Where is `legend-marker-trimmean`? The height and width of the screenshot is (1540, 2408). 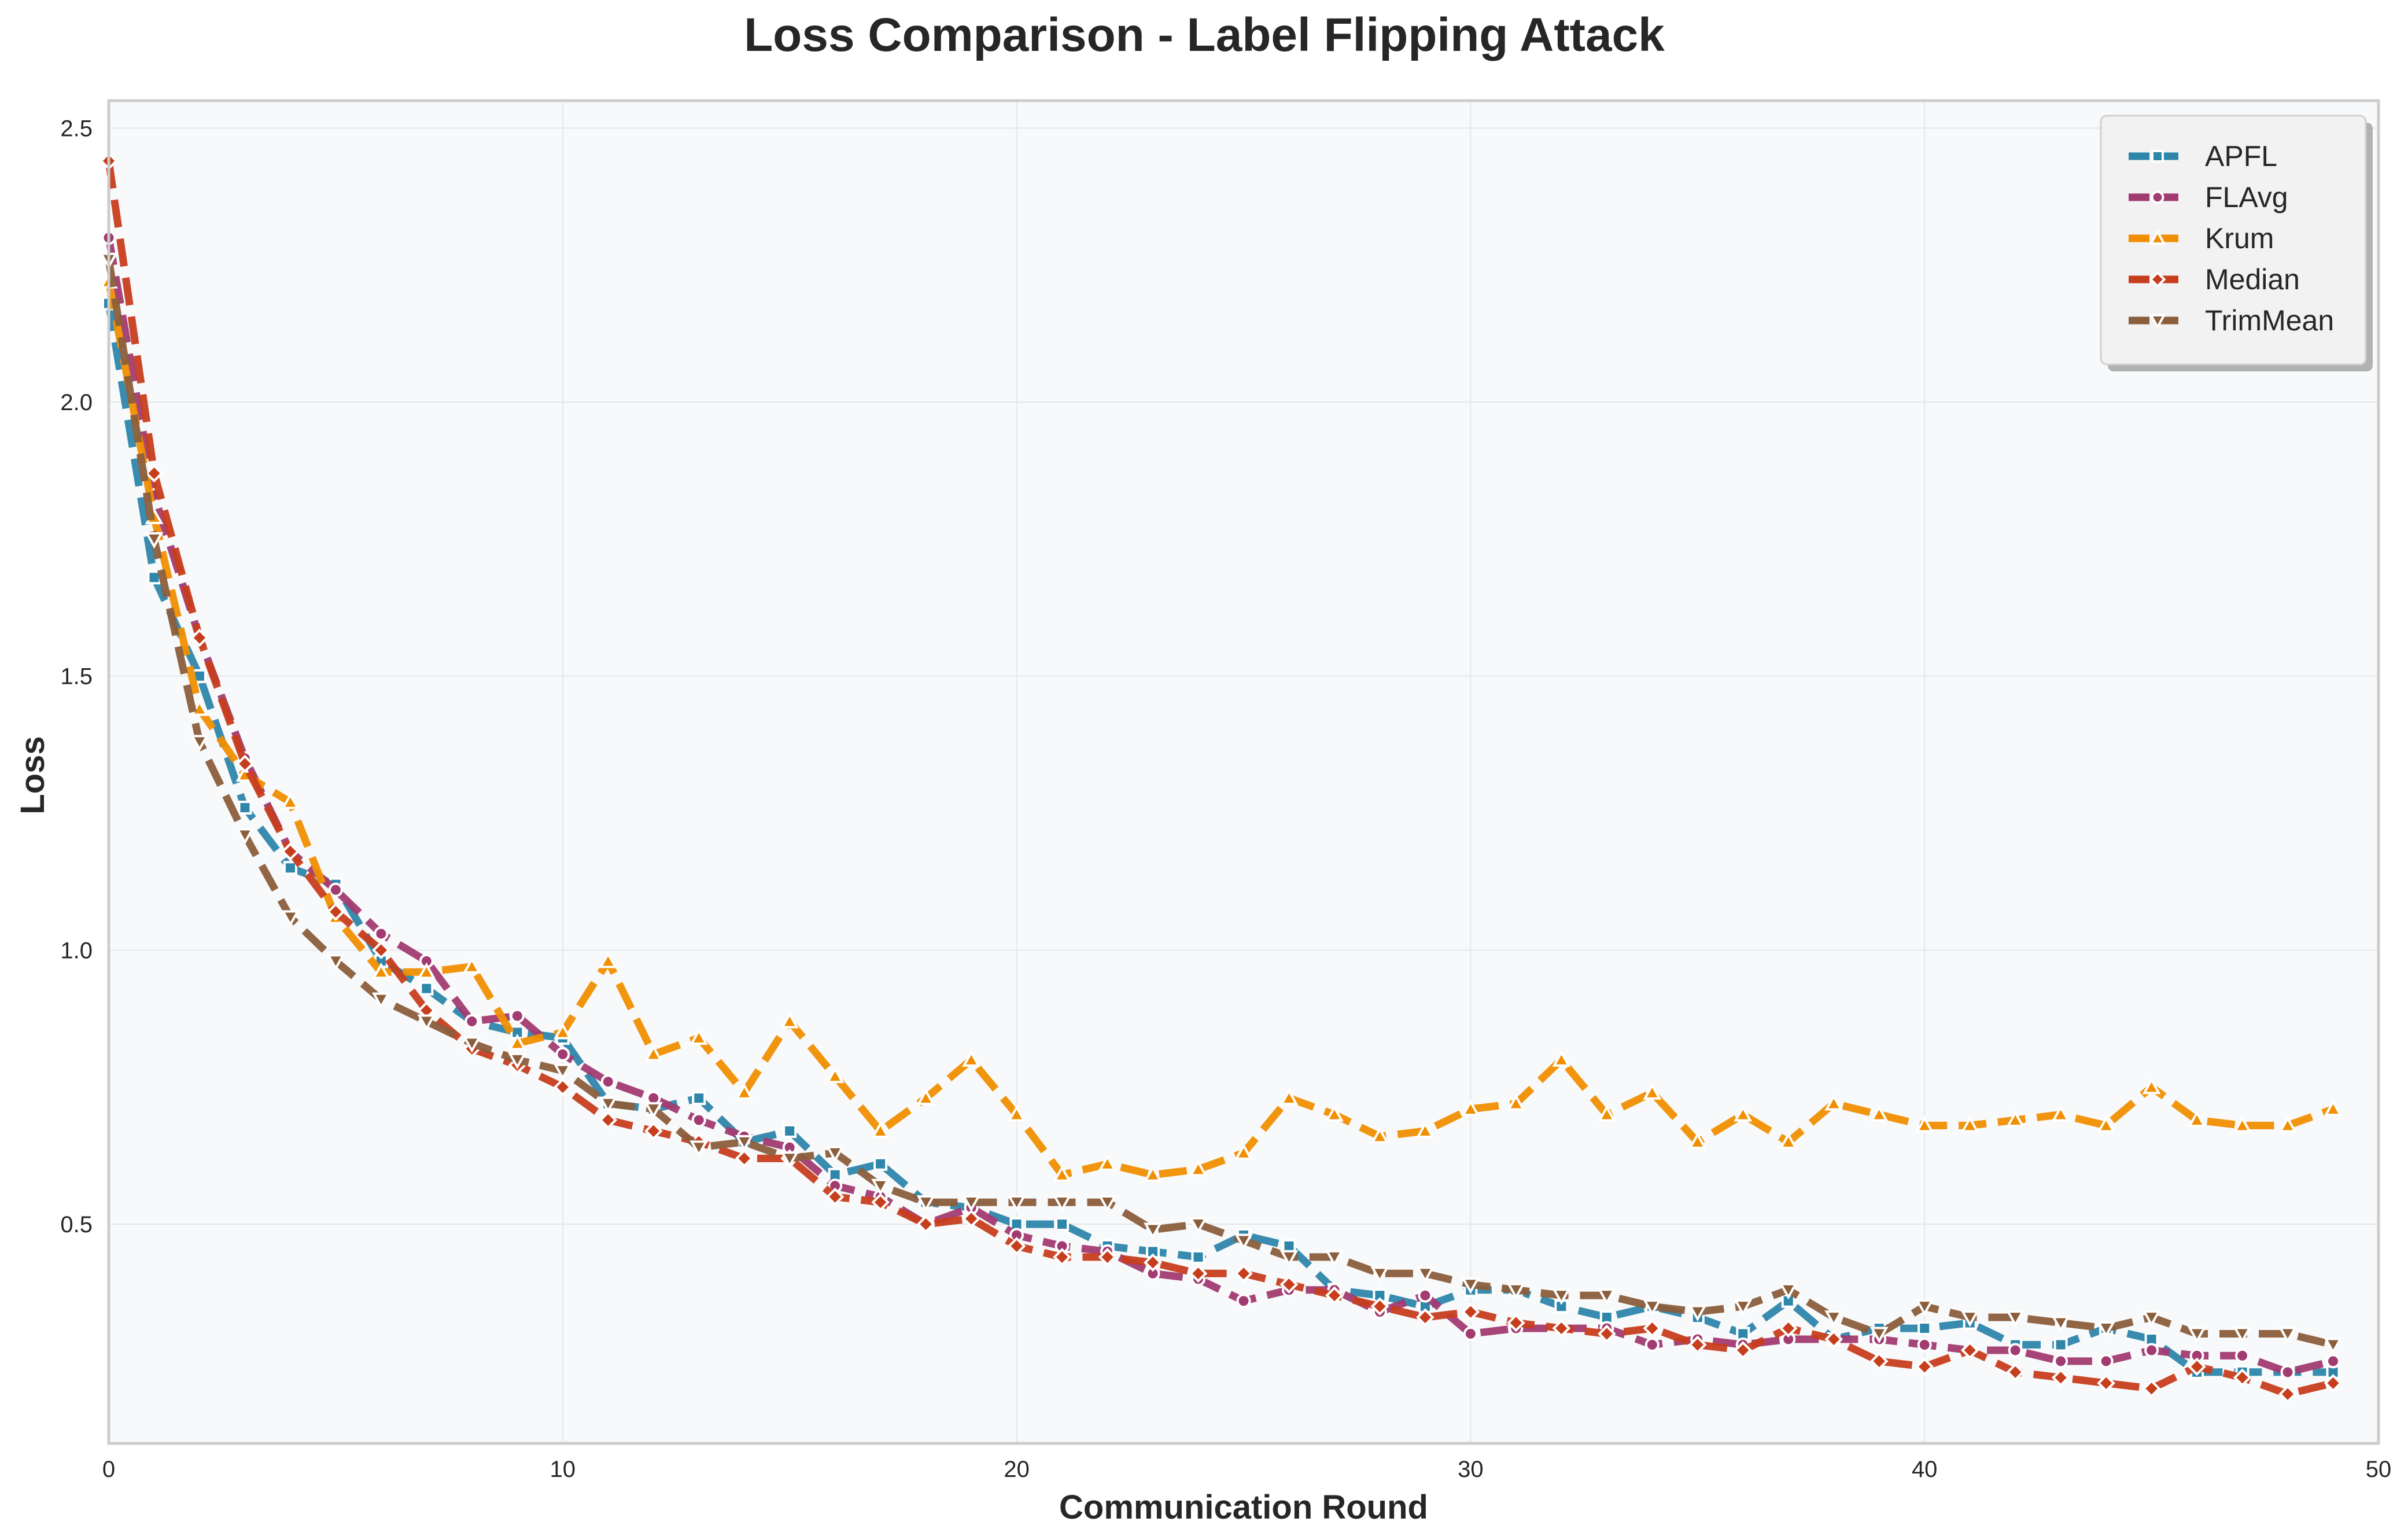
legend-marker-trimmean is located at coordinates (2157, 322).